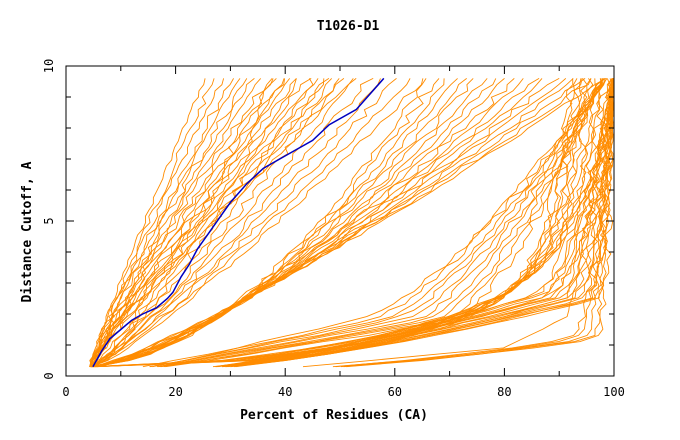 This screenshot has height=440, width=680. I want to click on x-tick-label: 80, so click(504, 392).